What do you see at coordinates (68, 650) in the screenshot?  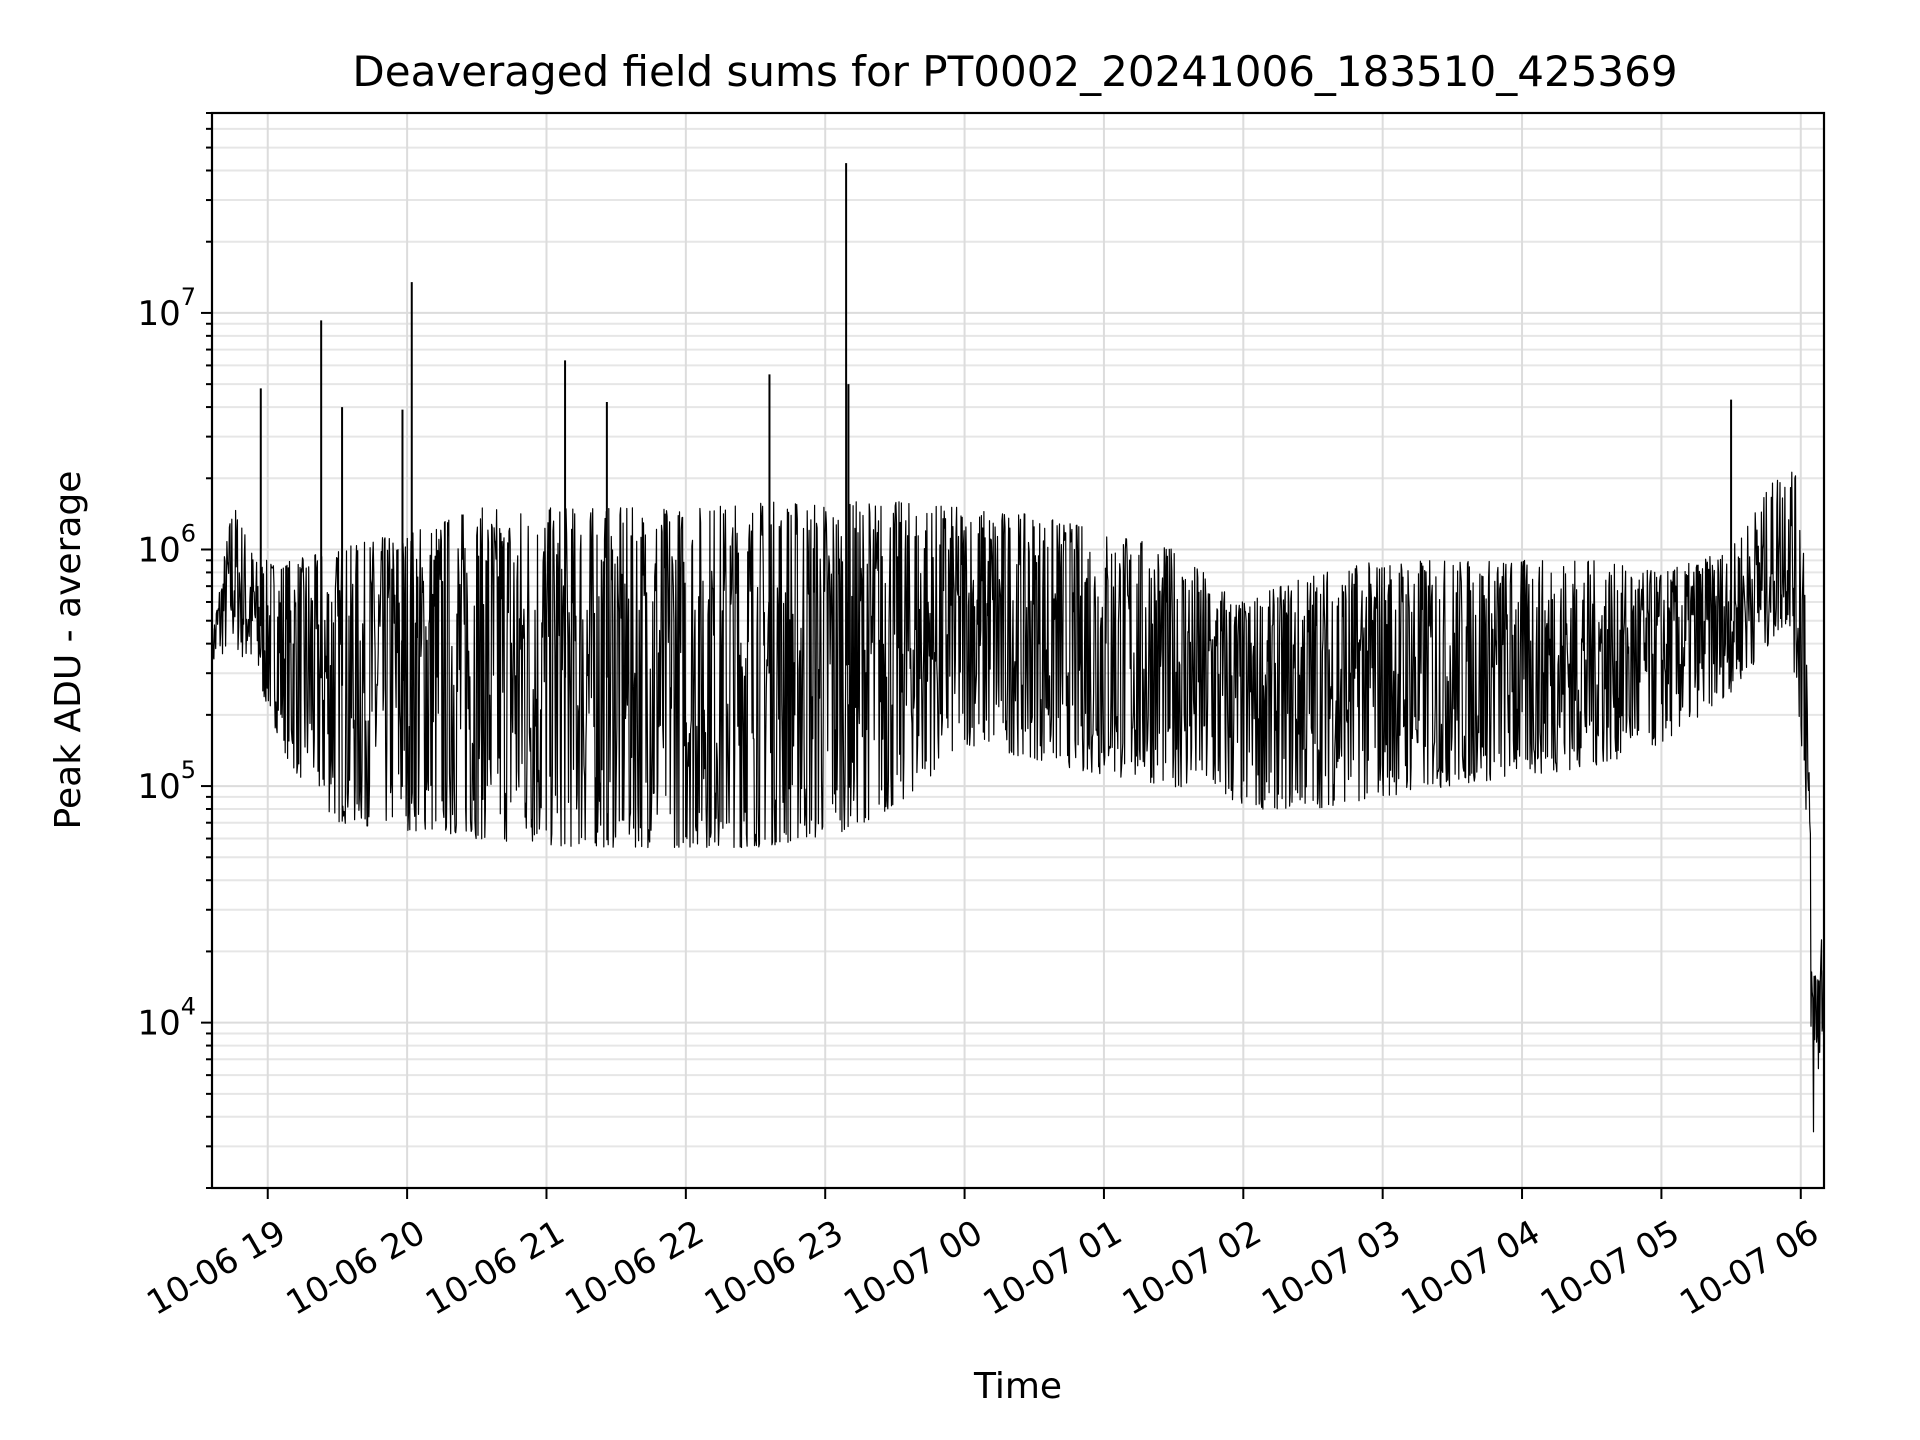 I see `y-axis-label: Peak ADU - average` at bounding box center [68, 650].